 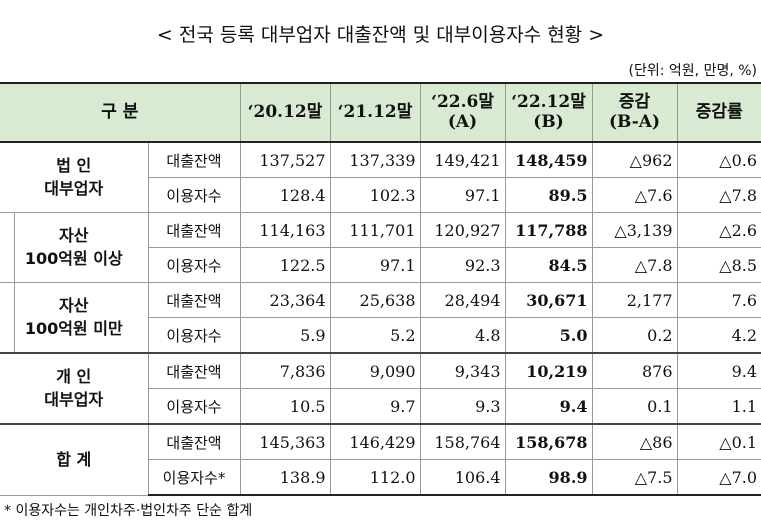 What do you see at coordinates (634, 477) in the screenshot?
I see `cell: △7.5` at bounding box center [634, 477].